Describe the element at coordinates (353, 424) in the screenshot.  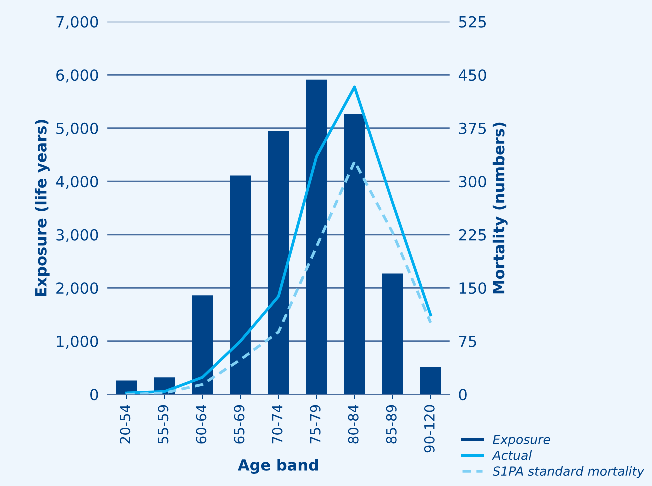
I see `x-tick-label: 80-84` at that location.